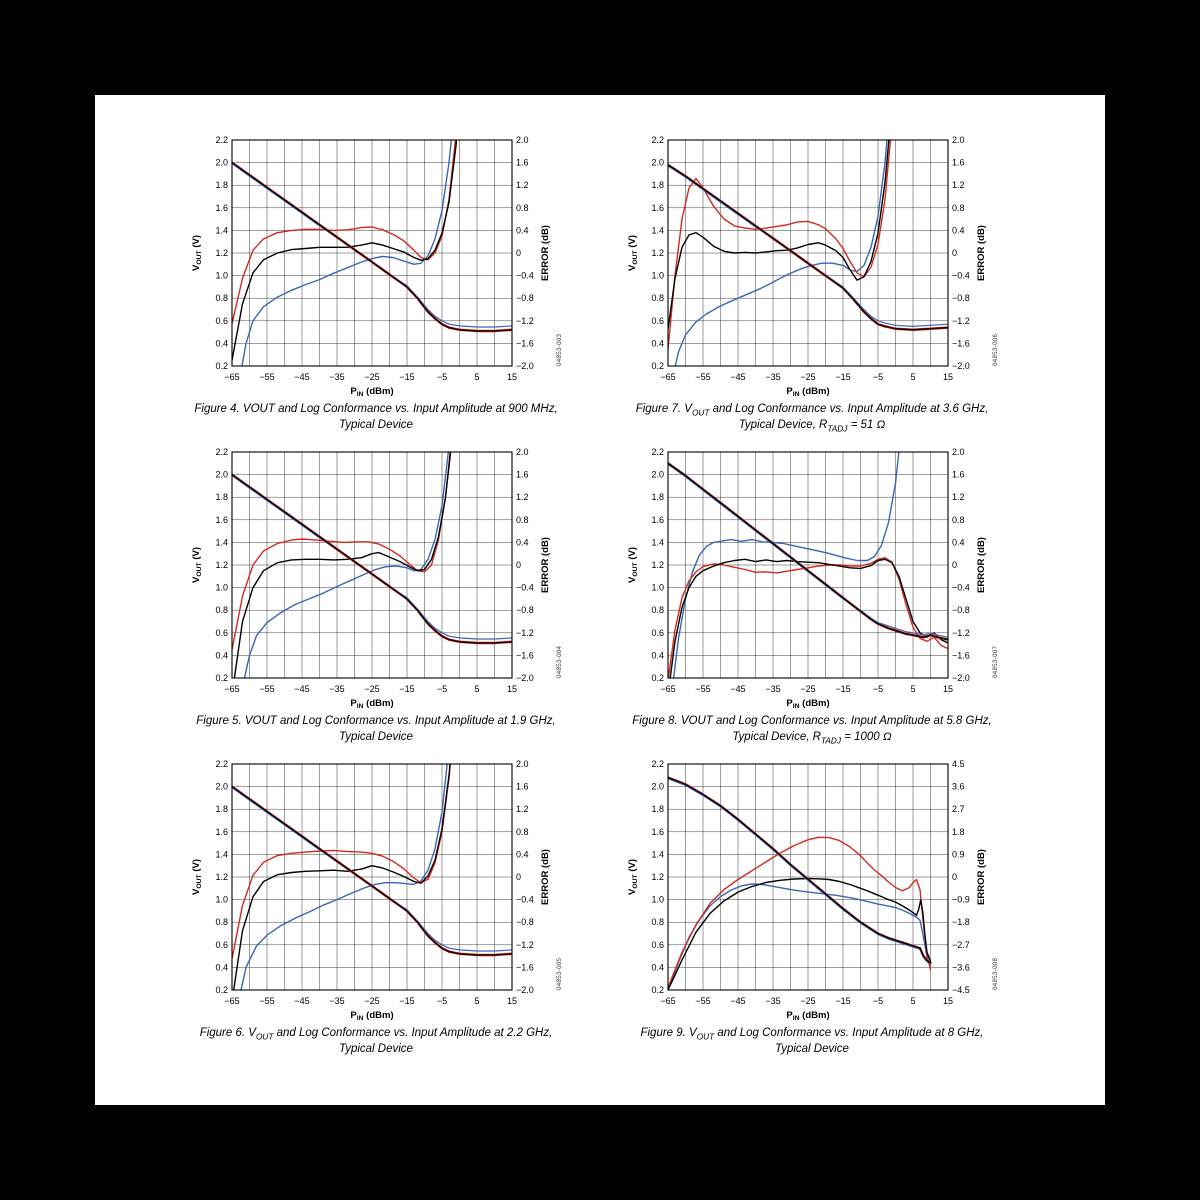 The height and width of the screenshot is (1200, 1200). What do you see at coordinates (958, 832) in the screenshot?
I see `y-tick-right: 1.8` at bounding box center [958, 832].